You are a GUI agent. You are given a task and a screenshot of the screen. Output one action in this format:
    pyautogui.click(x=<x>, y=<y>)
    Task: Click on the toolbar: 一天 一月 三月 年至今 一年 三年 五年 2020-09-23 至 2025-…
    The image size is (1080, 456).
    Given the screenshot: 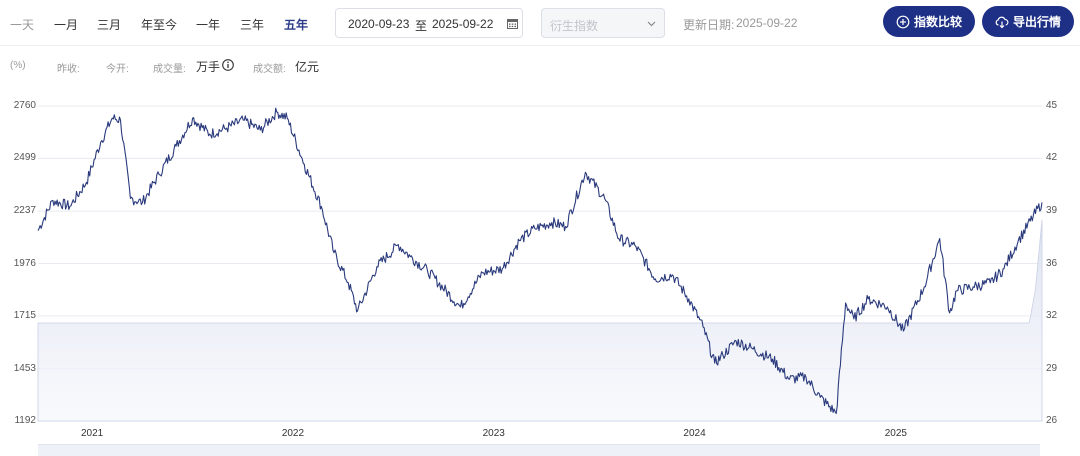 What is the action you would take?
    pyautogui.click(x=540, y=23)
    